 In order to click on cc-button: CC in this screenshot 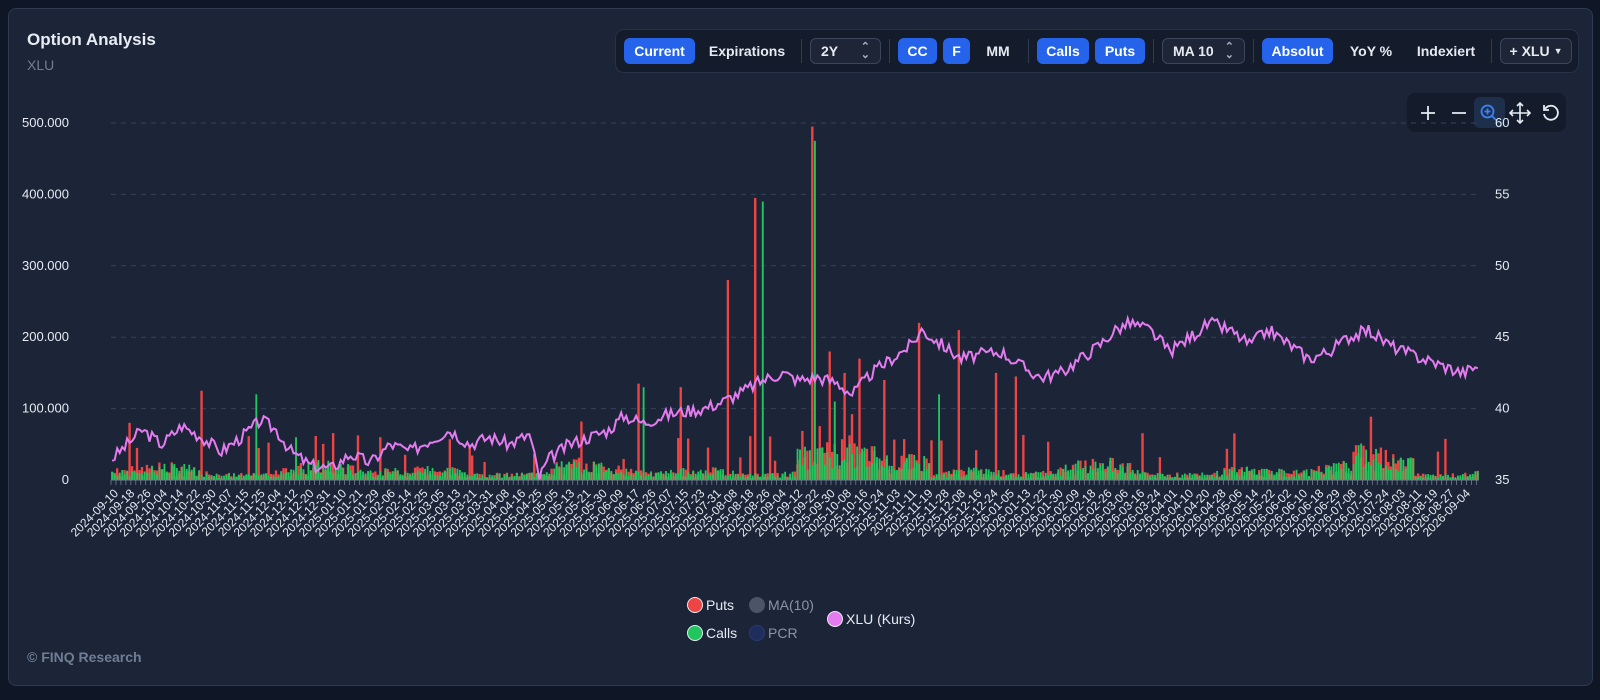, I will do `click(917, 51)`.